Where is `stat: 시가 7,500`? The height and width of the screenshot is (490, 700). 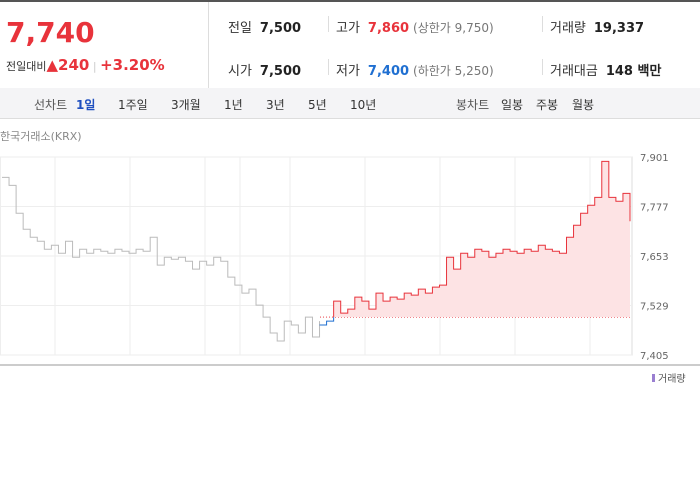 stat: 시가 7,500 is located at coordinates (264, 69).